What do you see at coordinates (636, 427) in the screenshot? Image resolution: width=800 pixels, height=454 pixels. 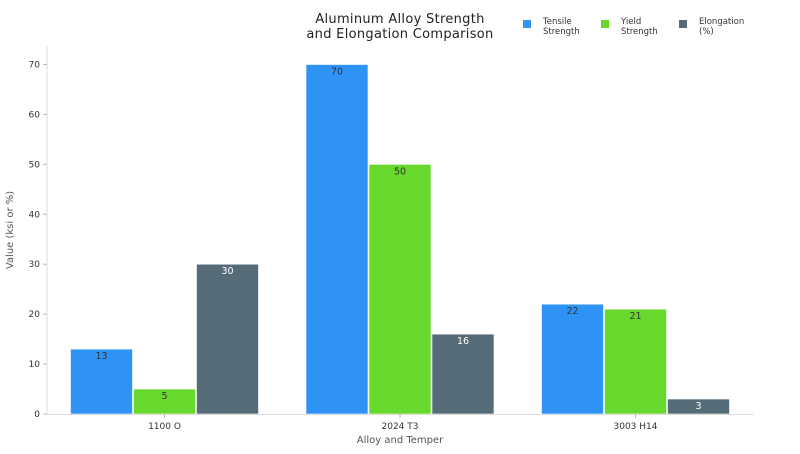 I see `x-tick-label: 3003 H14` at bounding box center [636, 427].